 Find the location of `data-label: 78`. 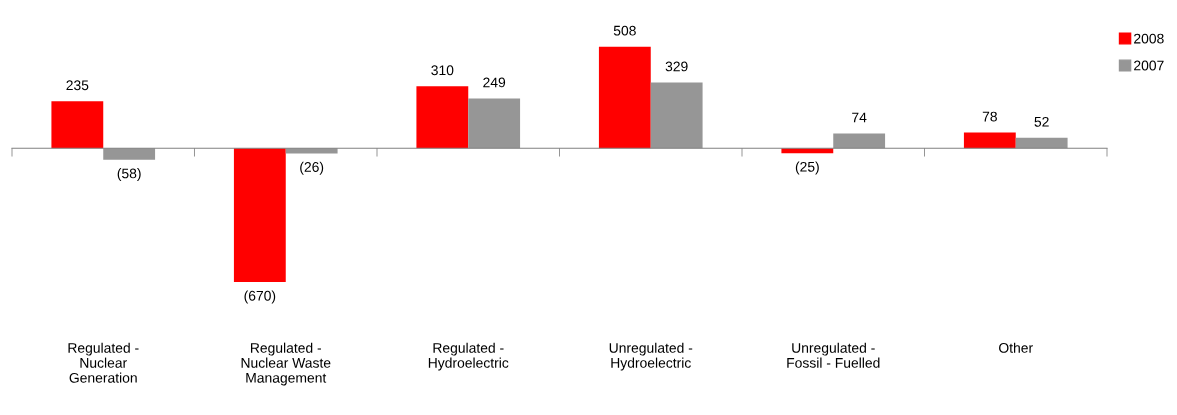

data-label: 78 is located at coordinates (989, 116).